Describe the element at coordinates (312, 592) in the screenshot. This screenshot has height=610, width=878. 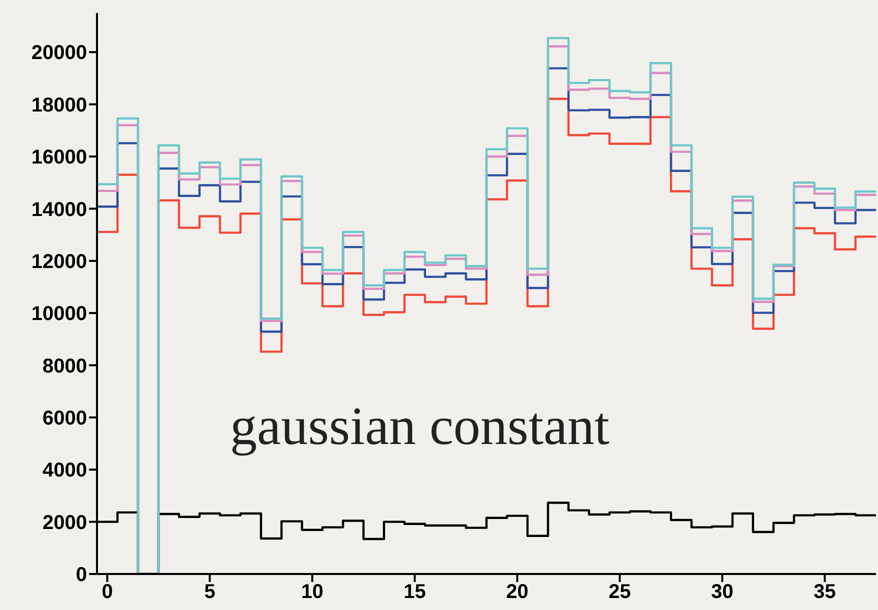
I see `x-tick-label: 10` at that location.